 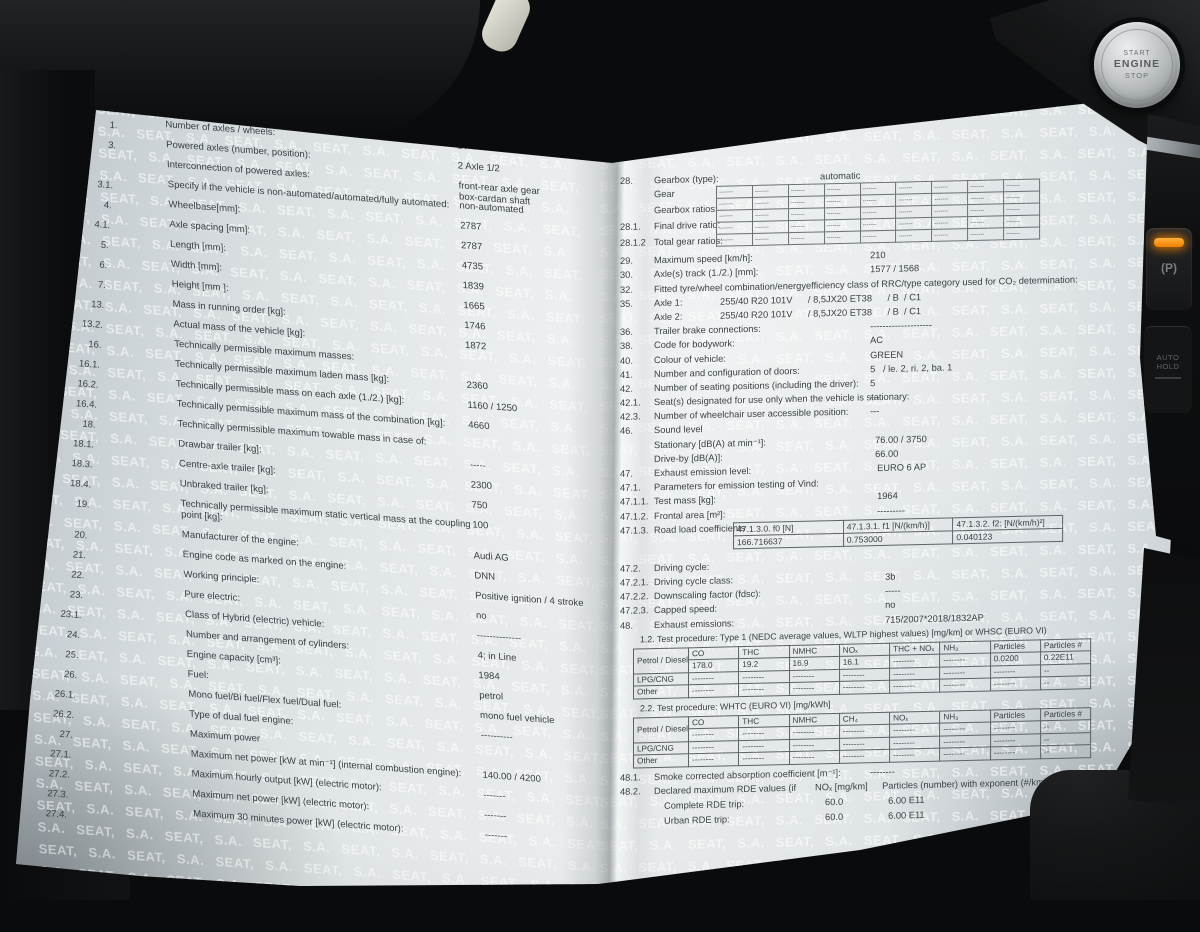 What do you see at coordinates (682, 567) in the screenshot?
I see `item-label: Driving cycle:` at bounding box center [682, 567].